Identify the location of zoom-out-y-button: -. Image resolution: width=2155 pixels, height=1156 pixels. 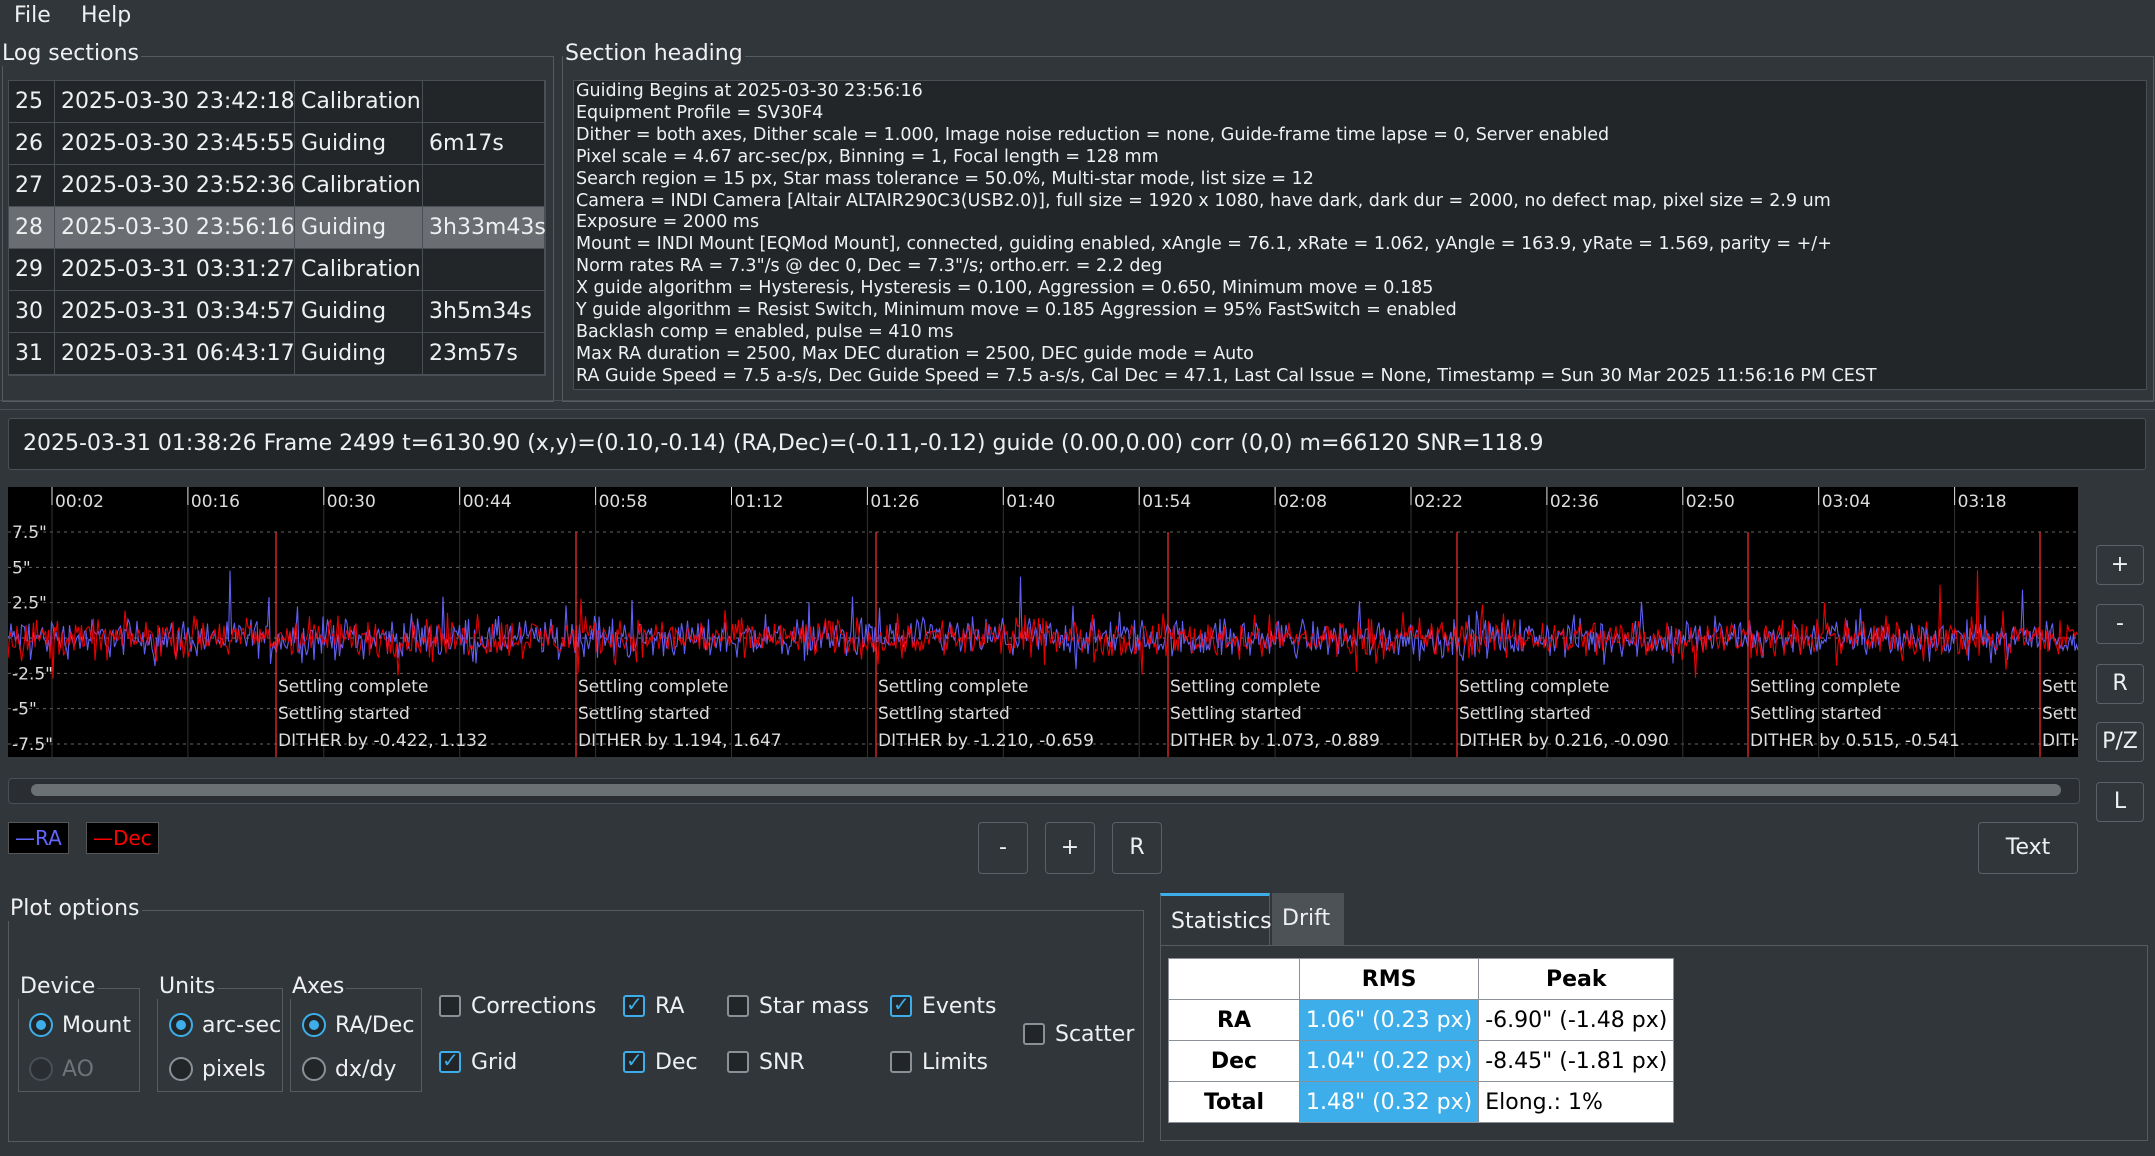
(2120, 624).